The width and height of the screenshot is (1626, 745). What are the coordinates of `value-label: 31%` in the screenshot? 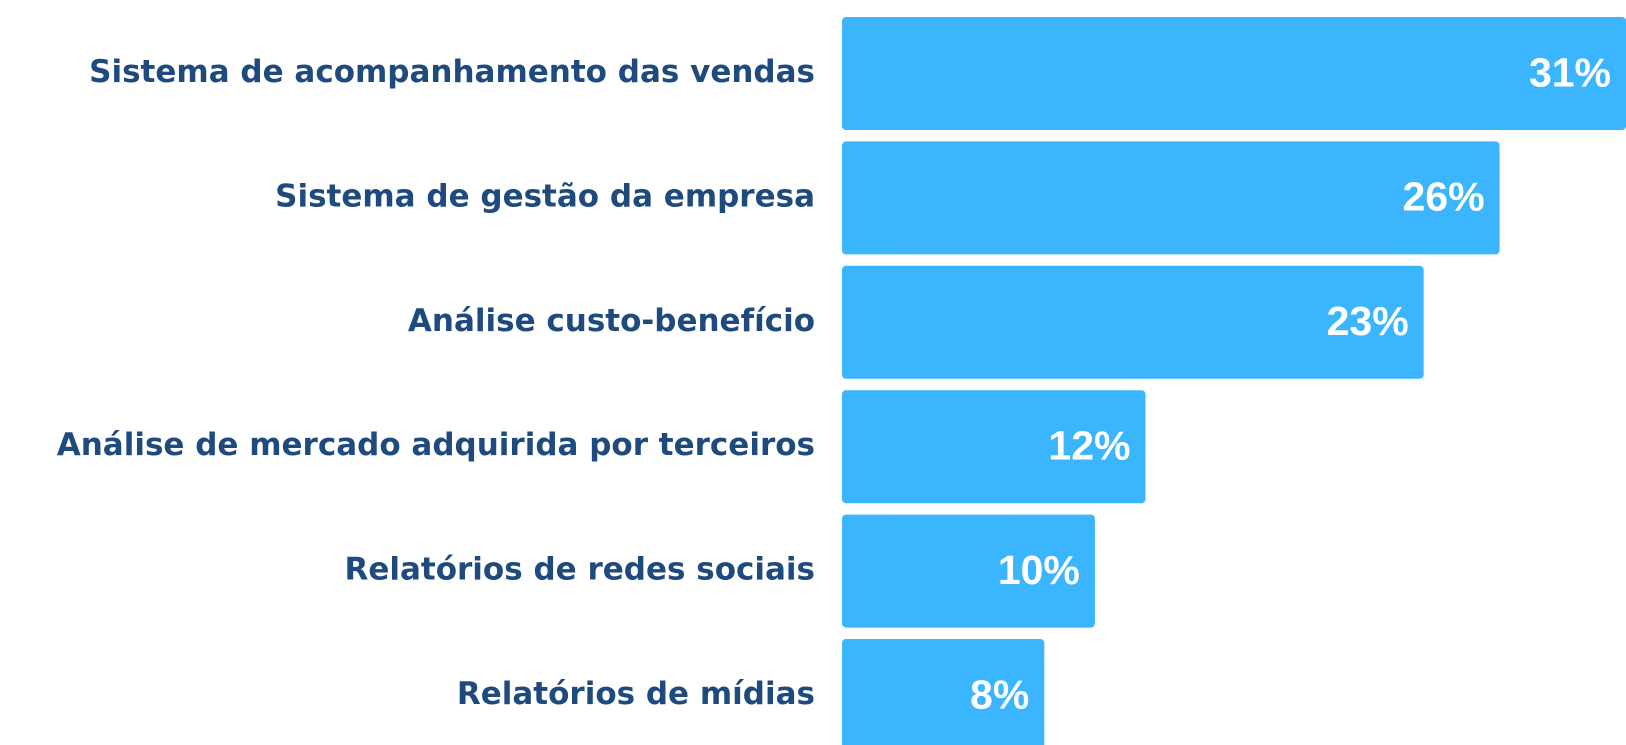 It's located at (1570, 72).